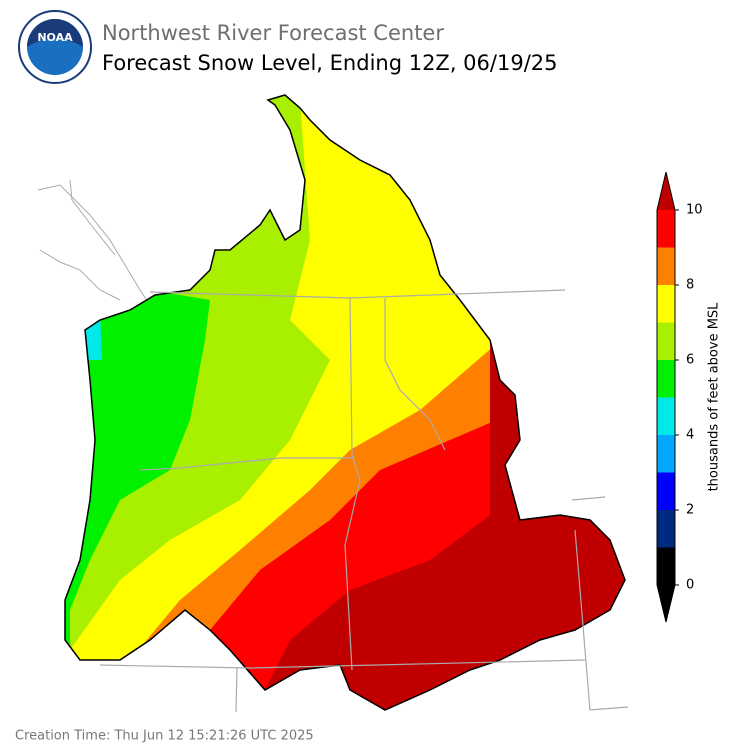  What do you see at coordinates (690, 585) in the screenshot?
I see `colorbar-tick-label: 0` at bounding box center [690, 585].